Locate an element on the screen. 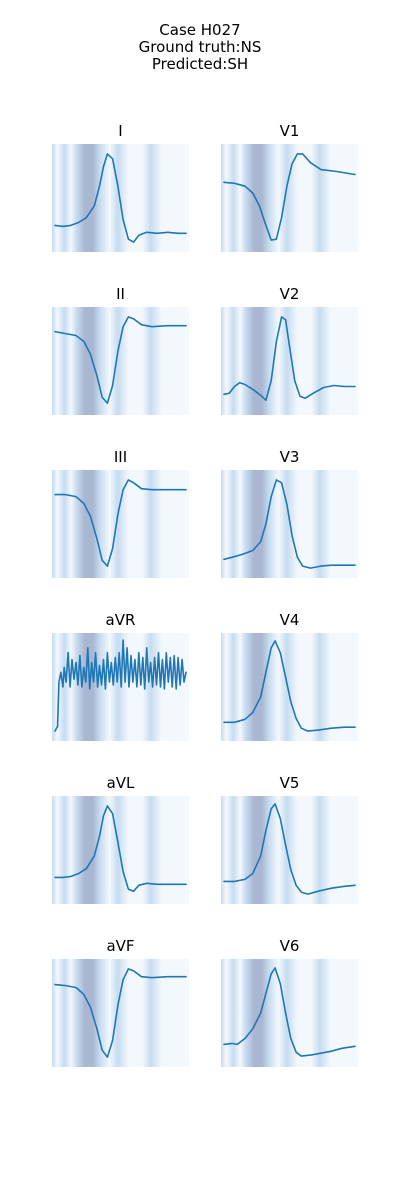  ecg-trace-avl is located at coordinates (120, 848).